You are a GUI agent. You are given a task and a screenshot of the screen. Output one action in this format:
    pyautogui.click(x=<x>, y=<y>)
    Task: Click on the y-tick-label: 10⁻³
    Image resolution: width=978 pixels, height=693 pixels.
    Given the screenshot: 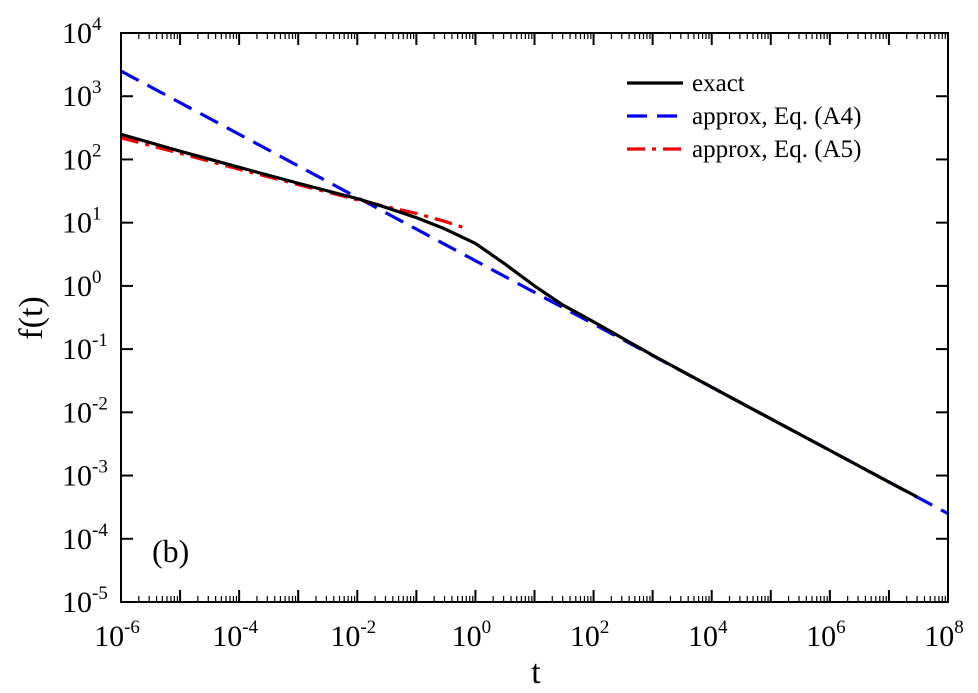 What is the action you would take?
    pyautogui.click(x=85, y=475)
    